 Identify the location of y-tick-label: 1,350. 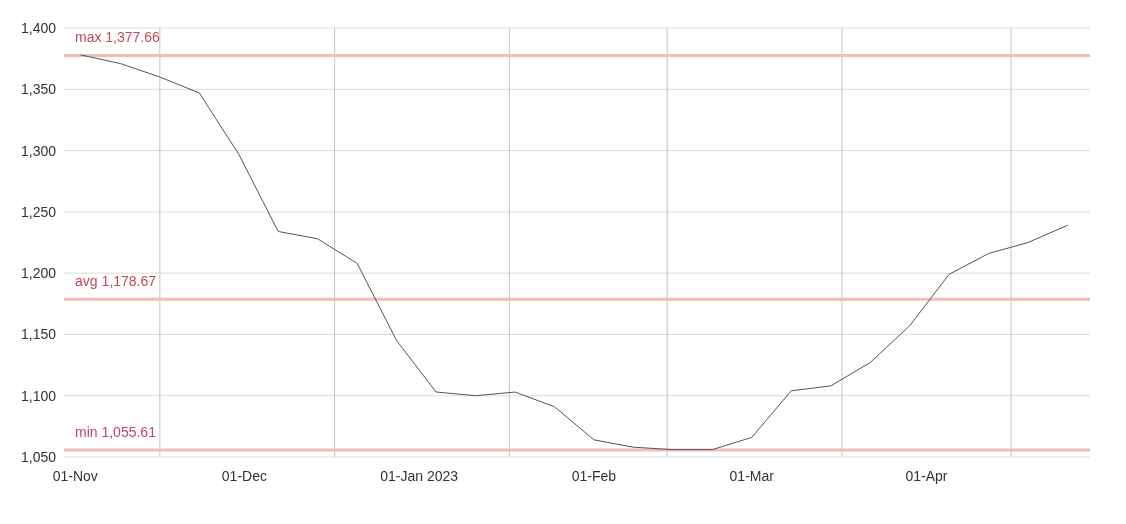
(38, 89).